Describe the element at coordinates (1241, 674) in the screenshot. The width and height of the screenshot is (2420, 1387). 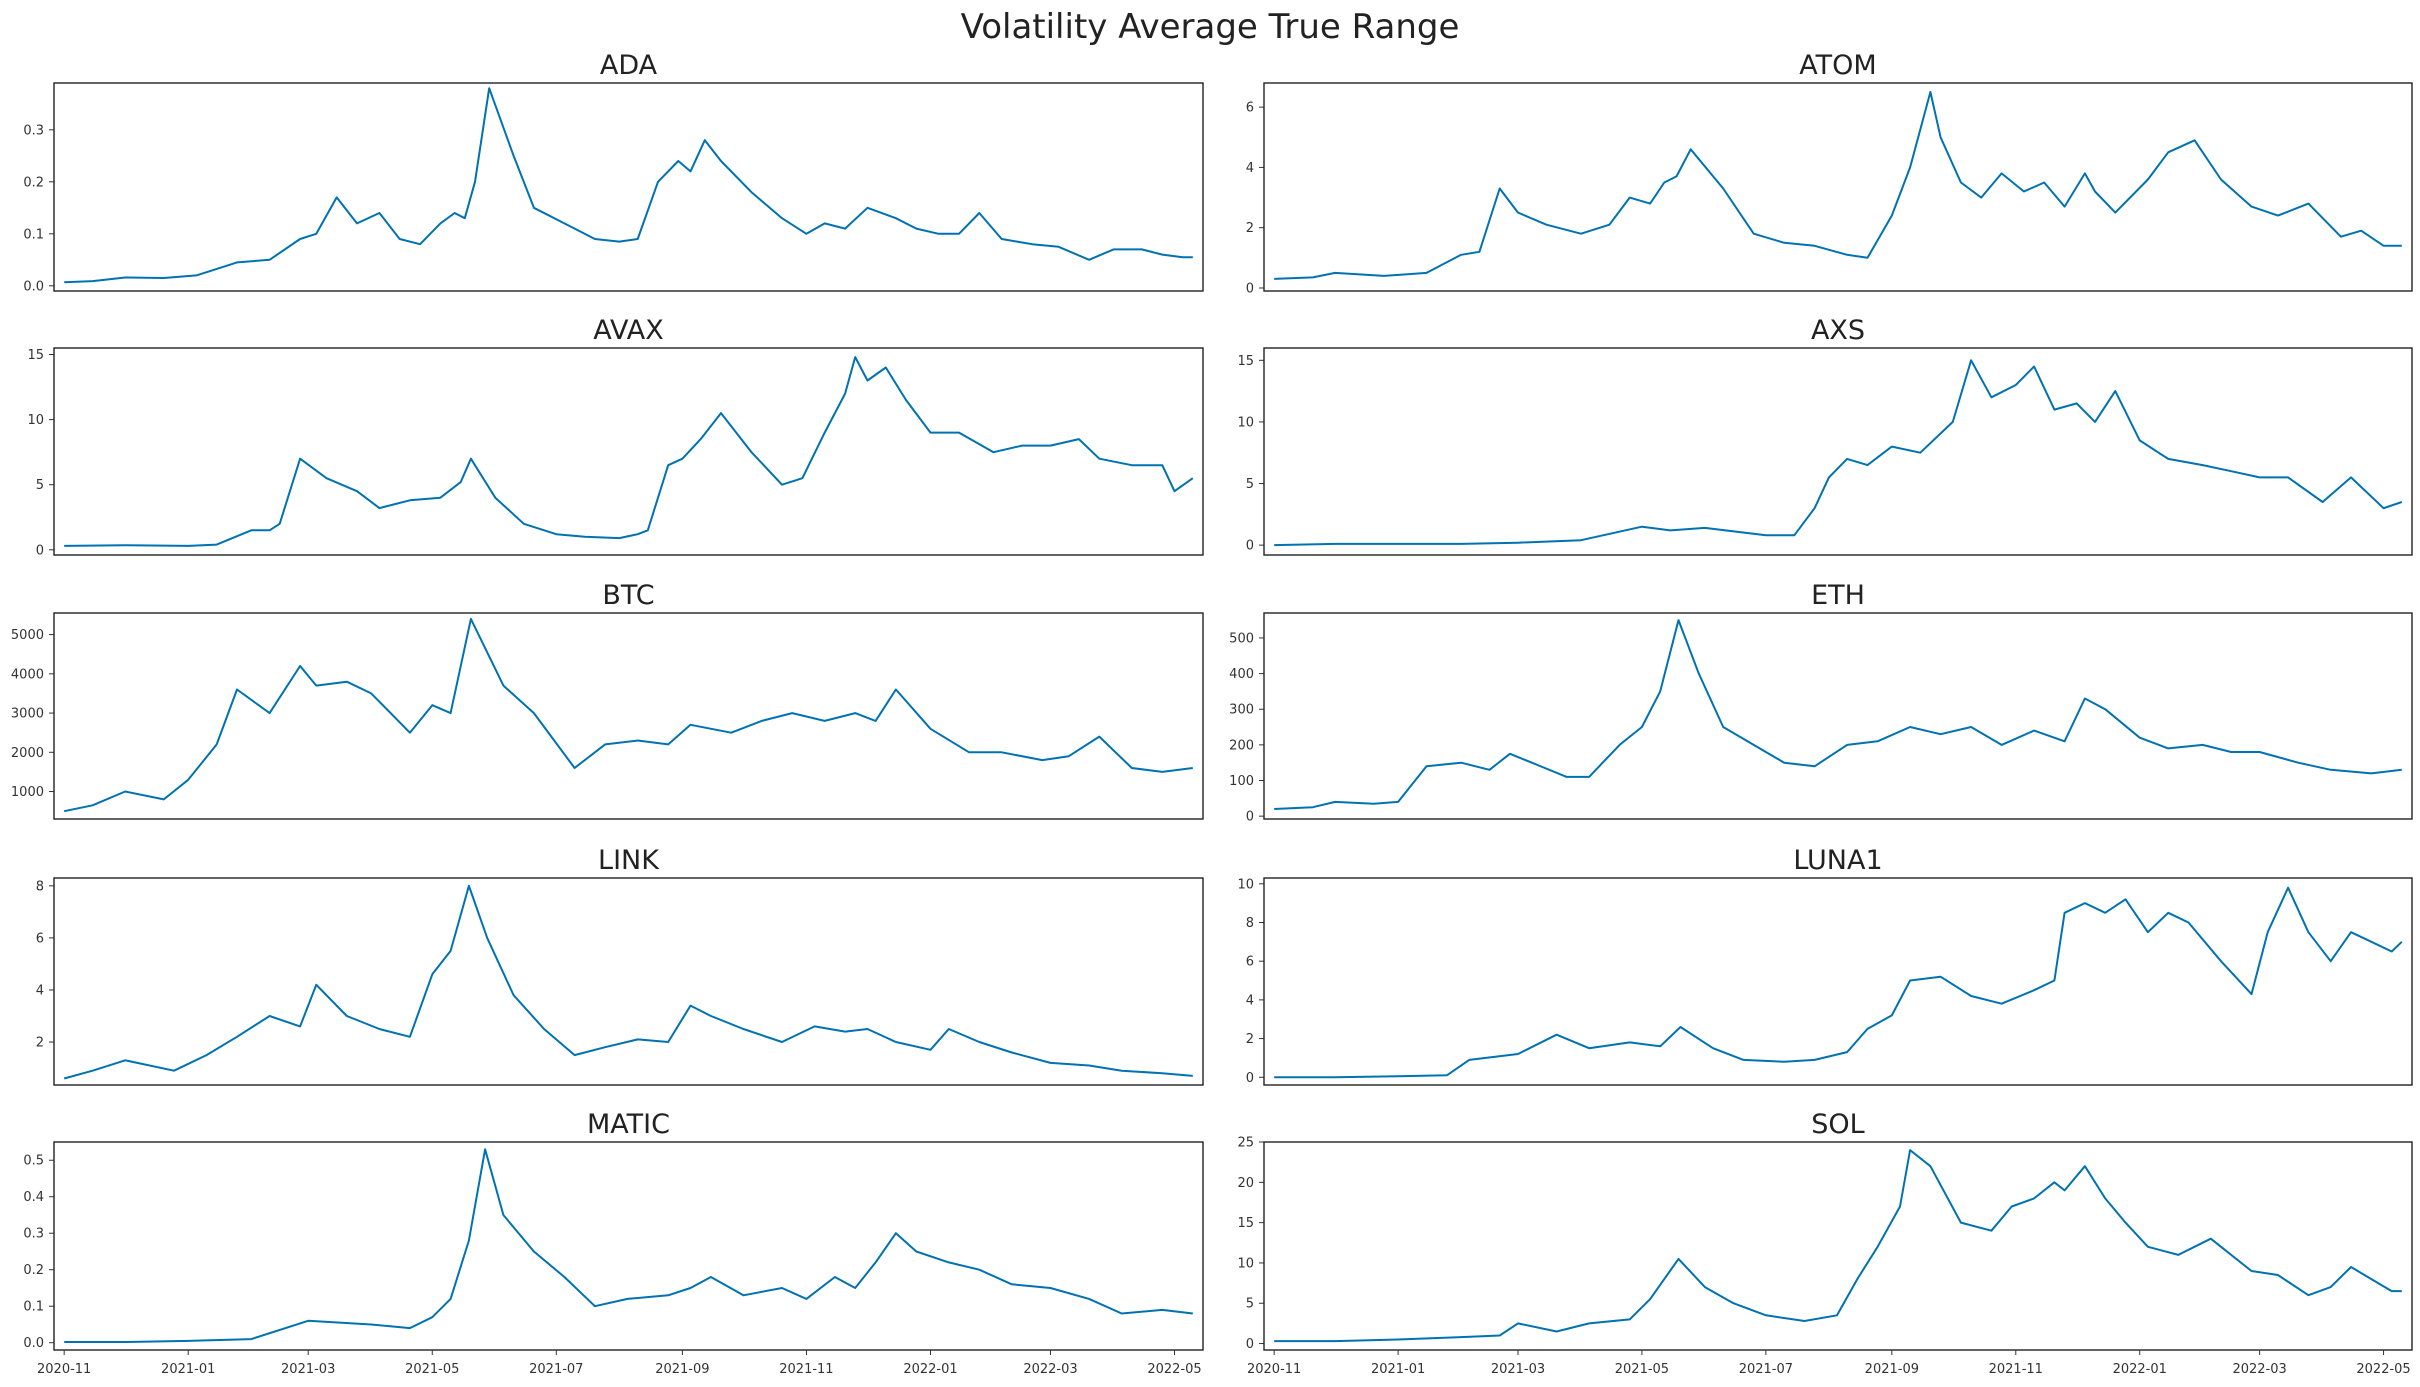
I see `ytick-label: 400` at that location.